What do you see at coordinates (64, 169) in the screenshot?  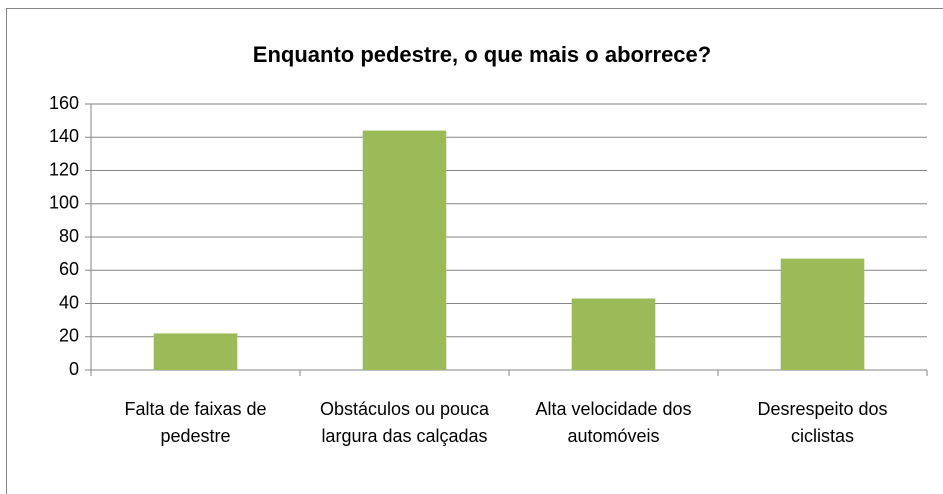 I see `y-tick-label: 120` at bounding box center [64, 169].